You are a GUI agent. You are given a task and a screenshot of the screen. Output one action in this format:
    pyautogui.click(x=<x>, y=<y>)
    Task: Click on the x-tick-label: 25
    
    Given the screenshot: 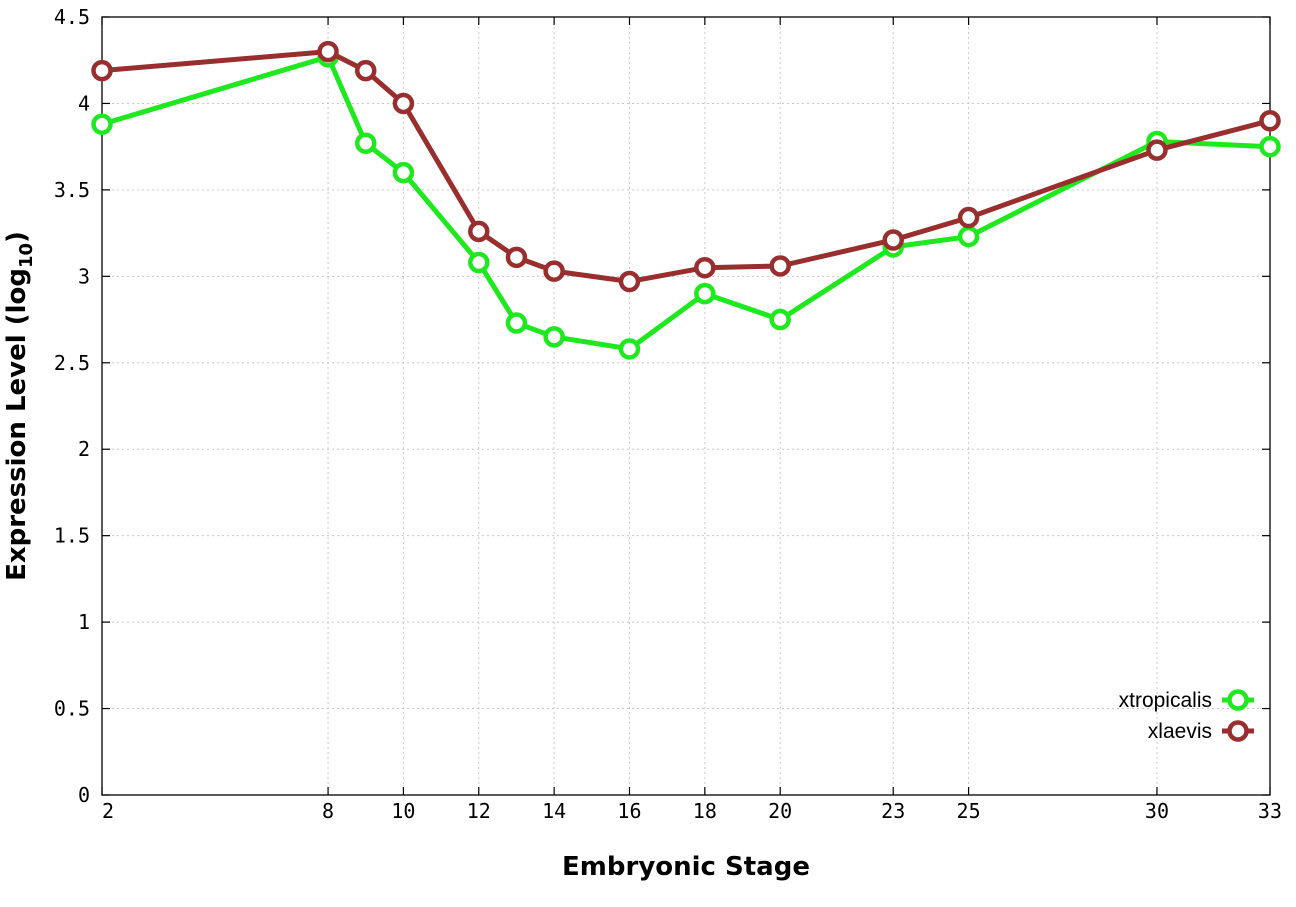 What is the action you would take?
    pyautogui.click(x=969, y=811)
    